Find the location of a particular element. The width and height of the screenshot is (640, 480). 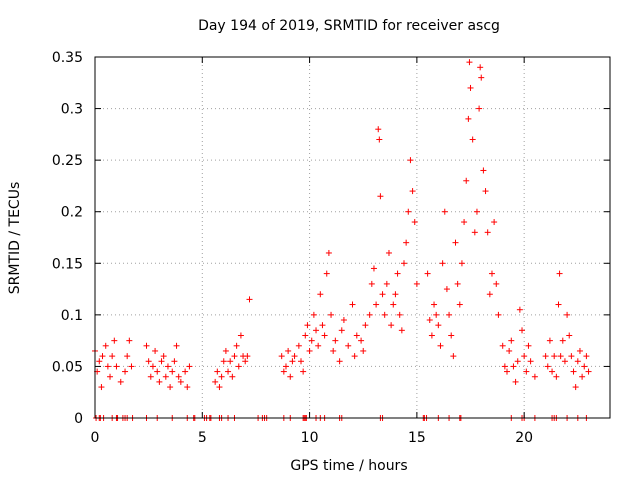

y-tick-label: 0.1 is located at coordinates (72, 316).